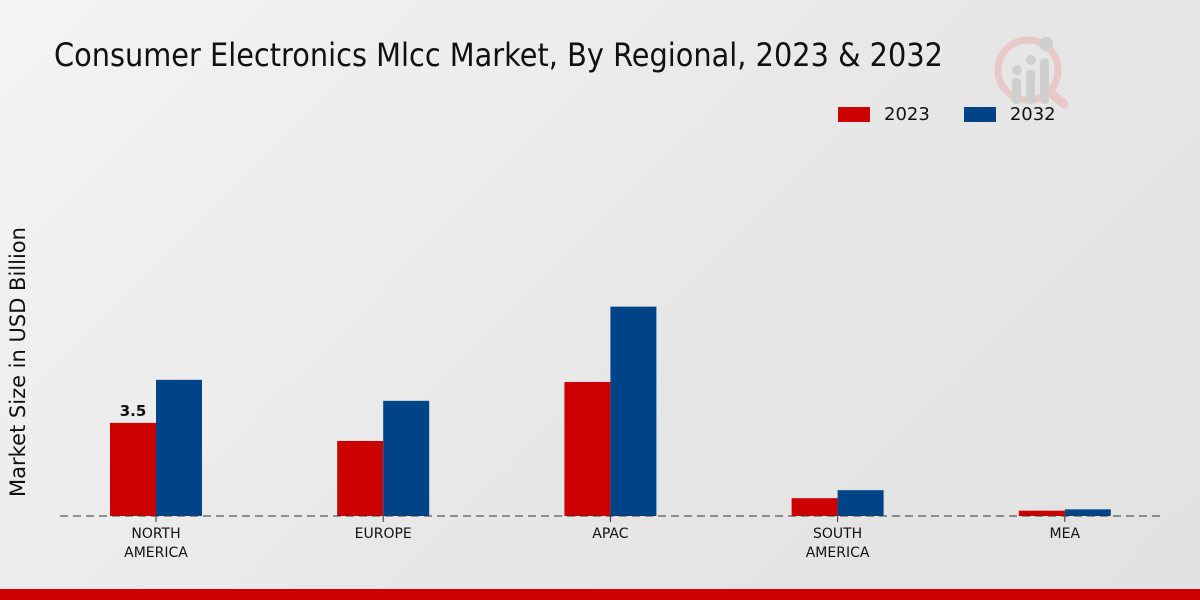 The width and height of the screenshot is (1200, 600). Describe the element at coordinates (1031, 72) in the screenshot. I see `brand-logo-icon` at that location.